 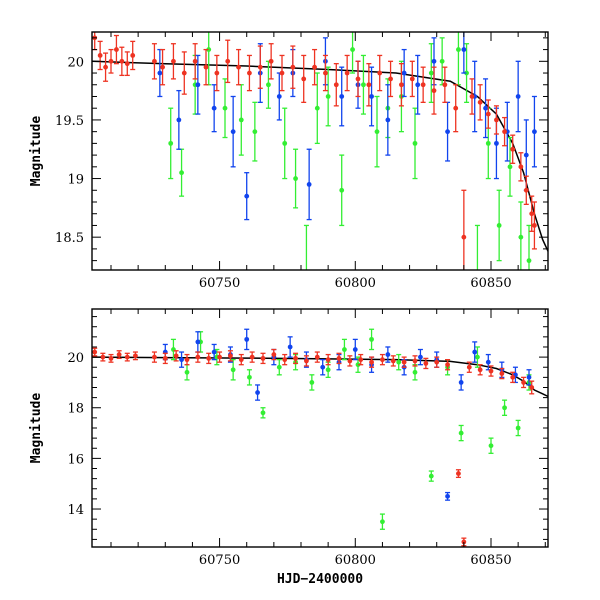 What do you see at coordinates (69, 121) in the screenshot?
I see `y-tick-label: 19.5` at bounding box center [69, 121].